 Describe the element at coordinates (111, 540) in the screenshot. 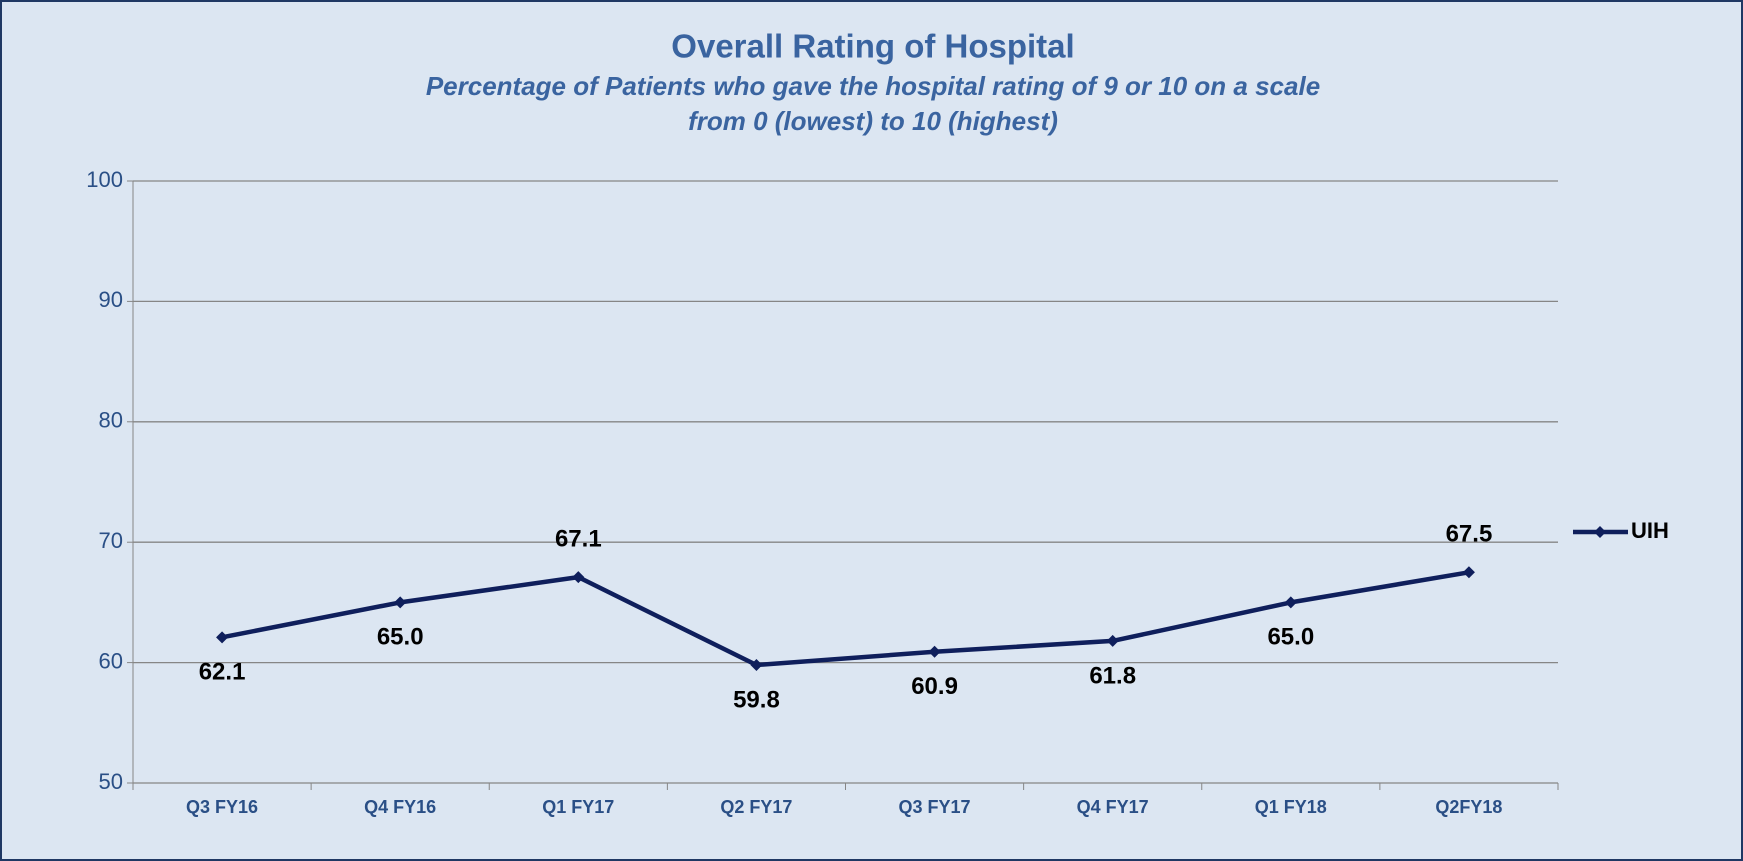

I see `y-tick-label: 70` at that location.